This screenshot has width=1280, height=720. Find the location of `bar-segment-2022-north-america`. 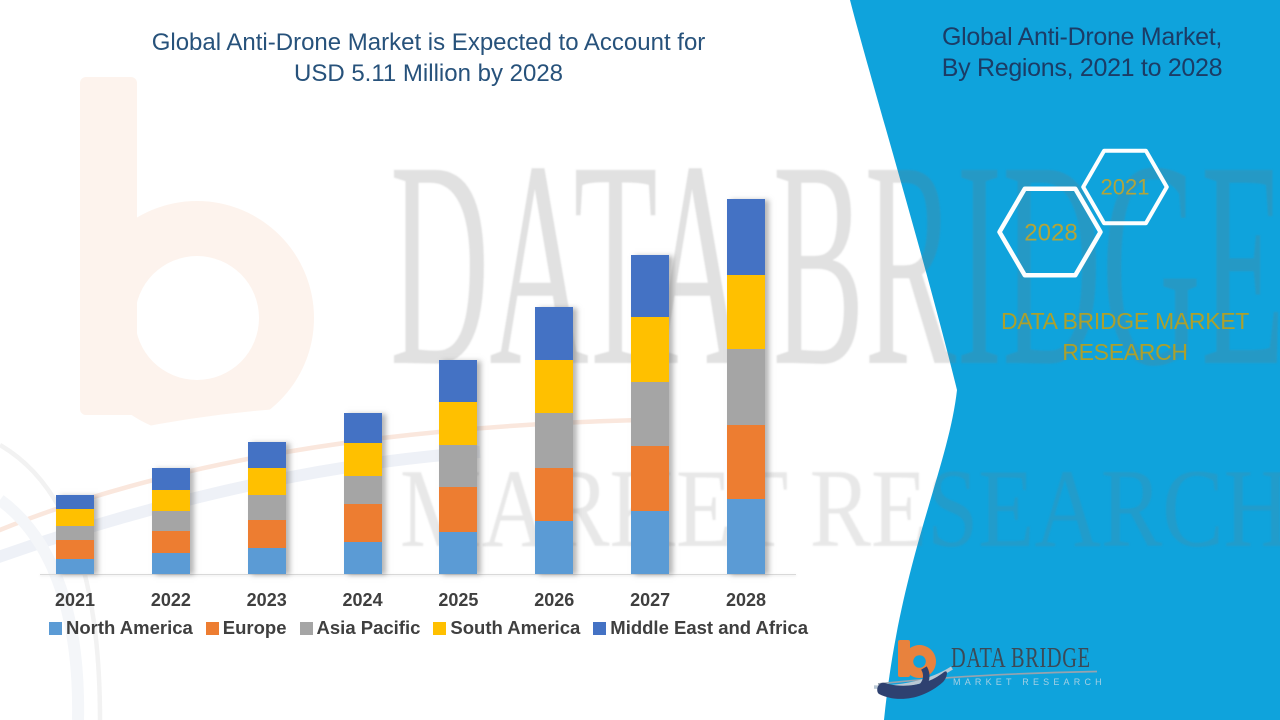

bar-segment-2022-north-america is located at coordinates (170, 563).